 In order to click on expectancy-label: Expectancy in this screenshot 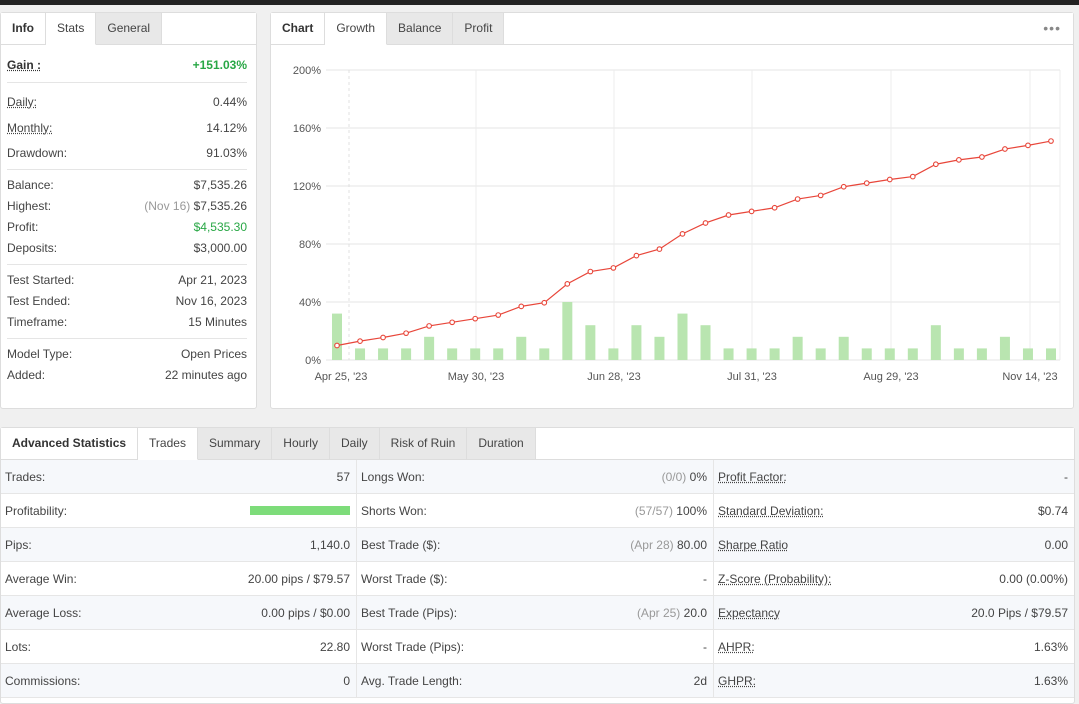, I will do `click(749, 612)`.